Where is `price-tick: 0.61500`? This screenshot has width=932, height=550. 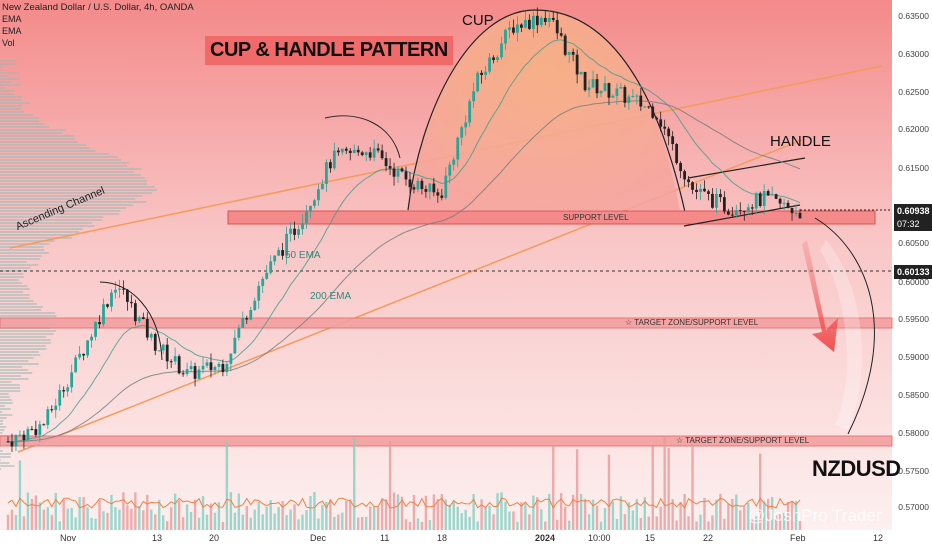
price-tick: 0.61500 is located at coordinates (913, 168).